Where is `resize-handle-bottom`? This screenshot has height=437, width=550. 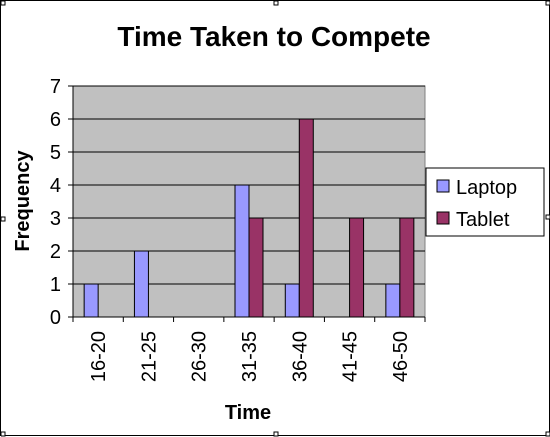
resize-handle-bottom is located at coordinates (276, 434).